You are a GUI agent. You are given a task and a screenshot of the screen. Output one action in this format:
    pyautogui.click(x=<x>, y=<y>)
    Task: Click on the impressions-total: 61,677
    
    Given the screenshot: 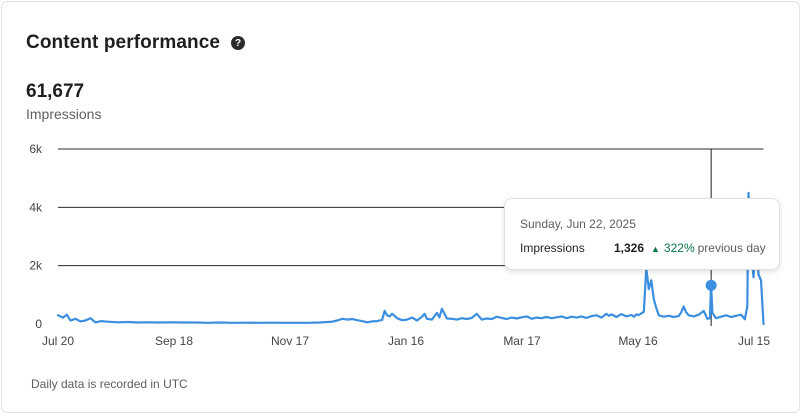 What is the action you would take?
    pyautogui.click(x=55, y=91)
    